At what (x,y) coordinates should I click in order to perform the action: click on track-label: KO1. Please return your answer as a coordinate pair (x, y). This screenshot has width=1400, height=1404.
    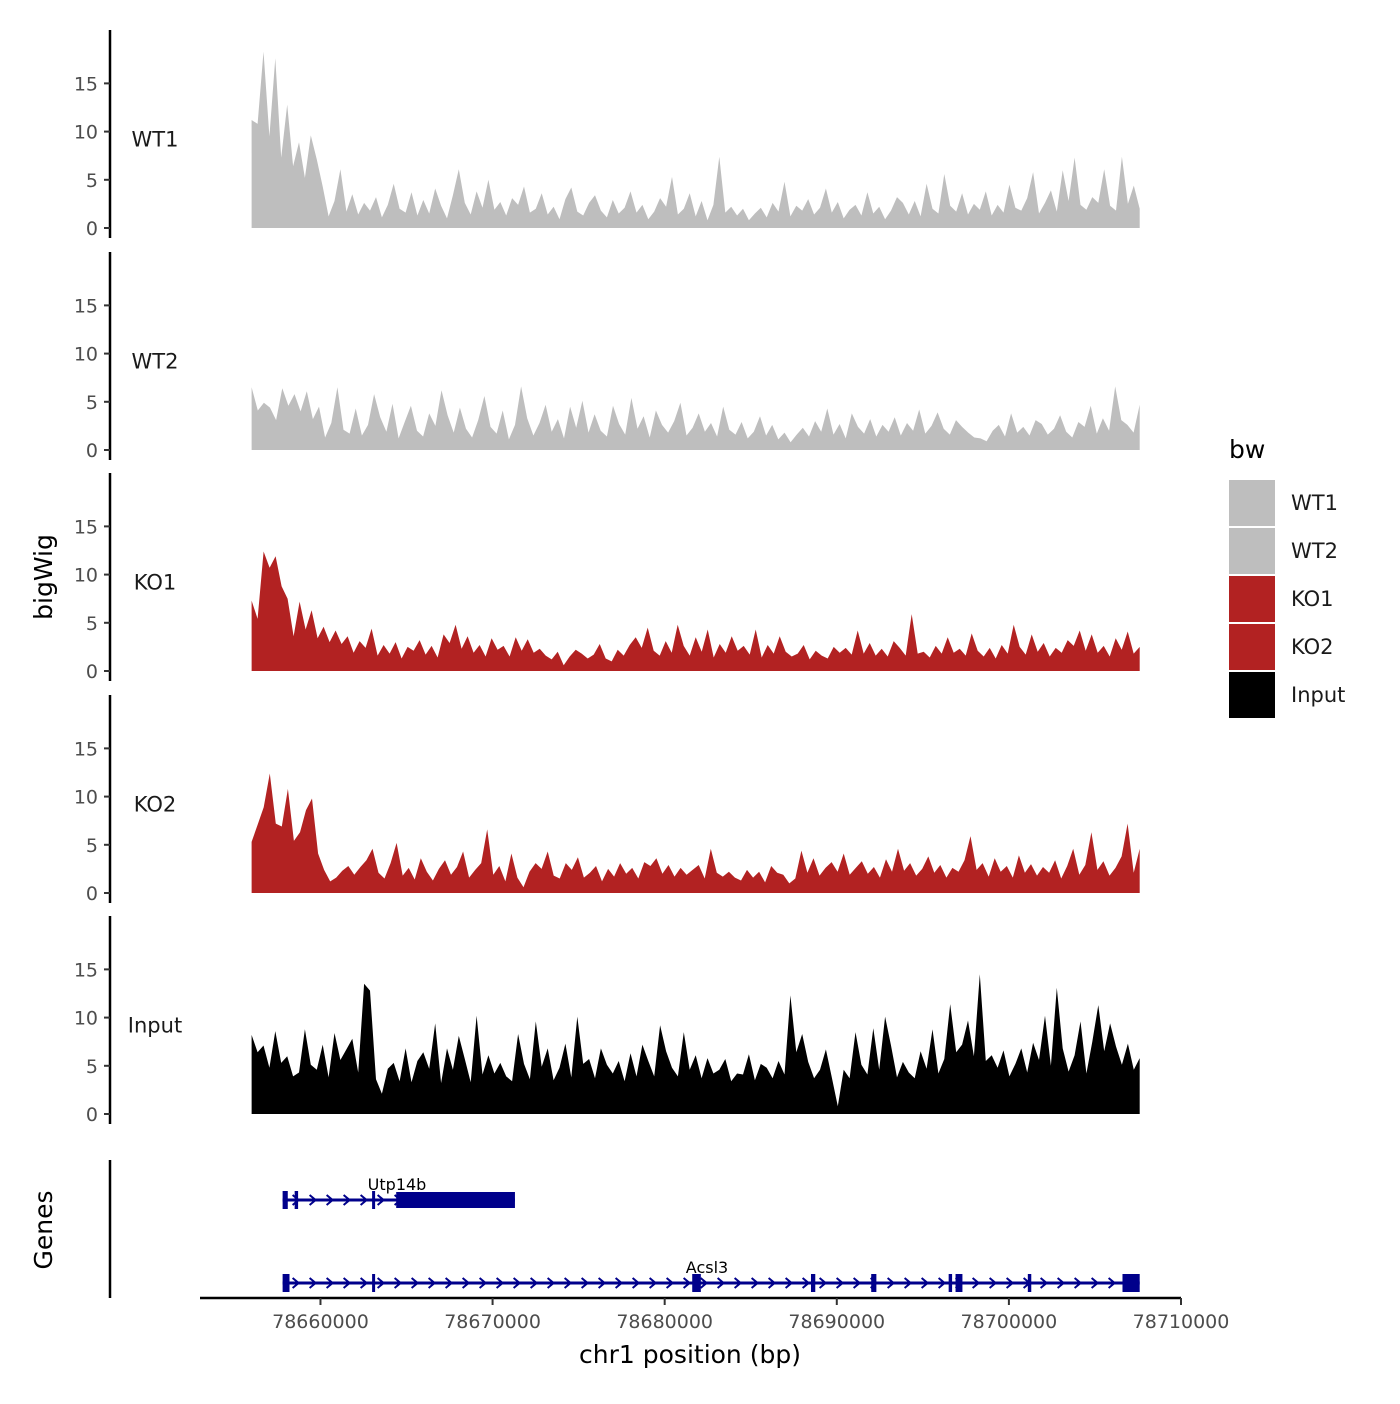
    Looking at the image, I should click on (155, 583).